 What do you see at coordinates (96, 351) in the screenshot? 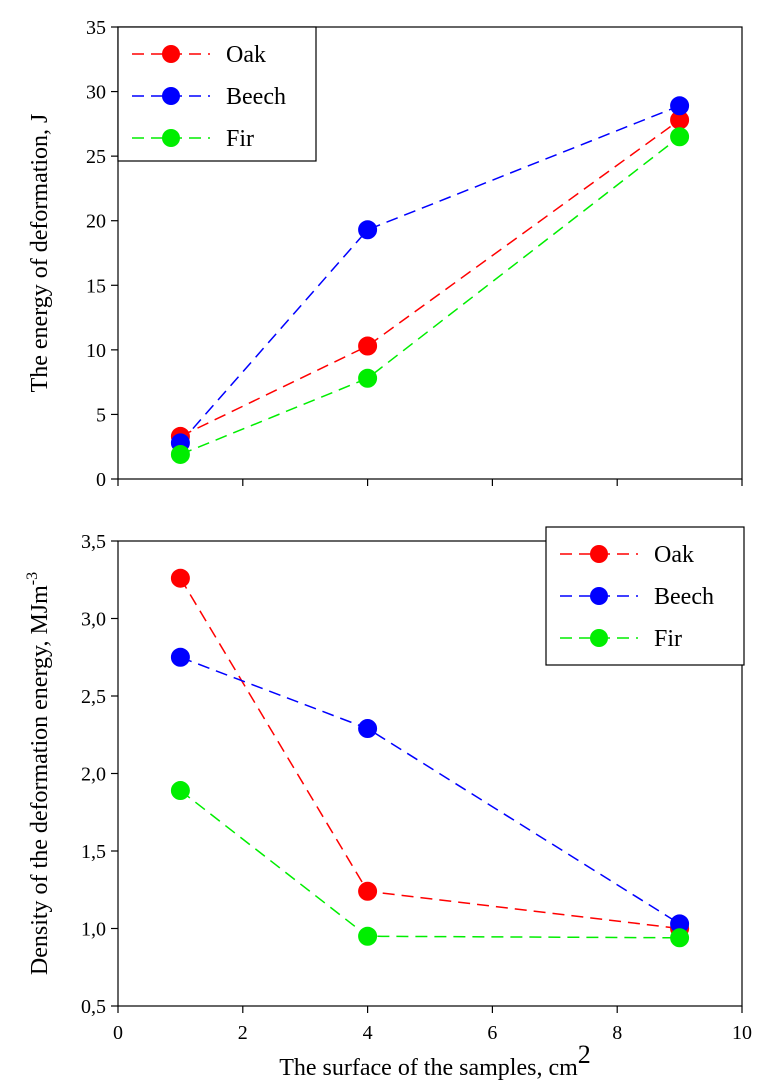
I see `y-tick-label: 10` at bounding box center [96, 351].